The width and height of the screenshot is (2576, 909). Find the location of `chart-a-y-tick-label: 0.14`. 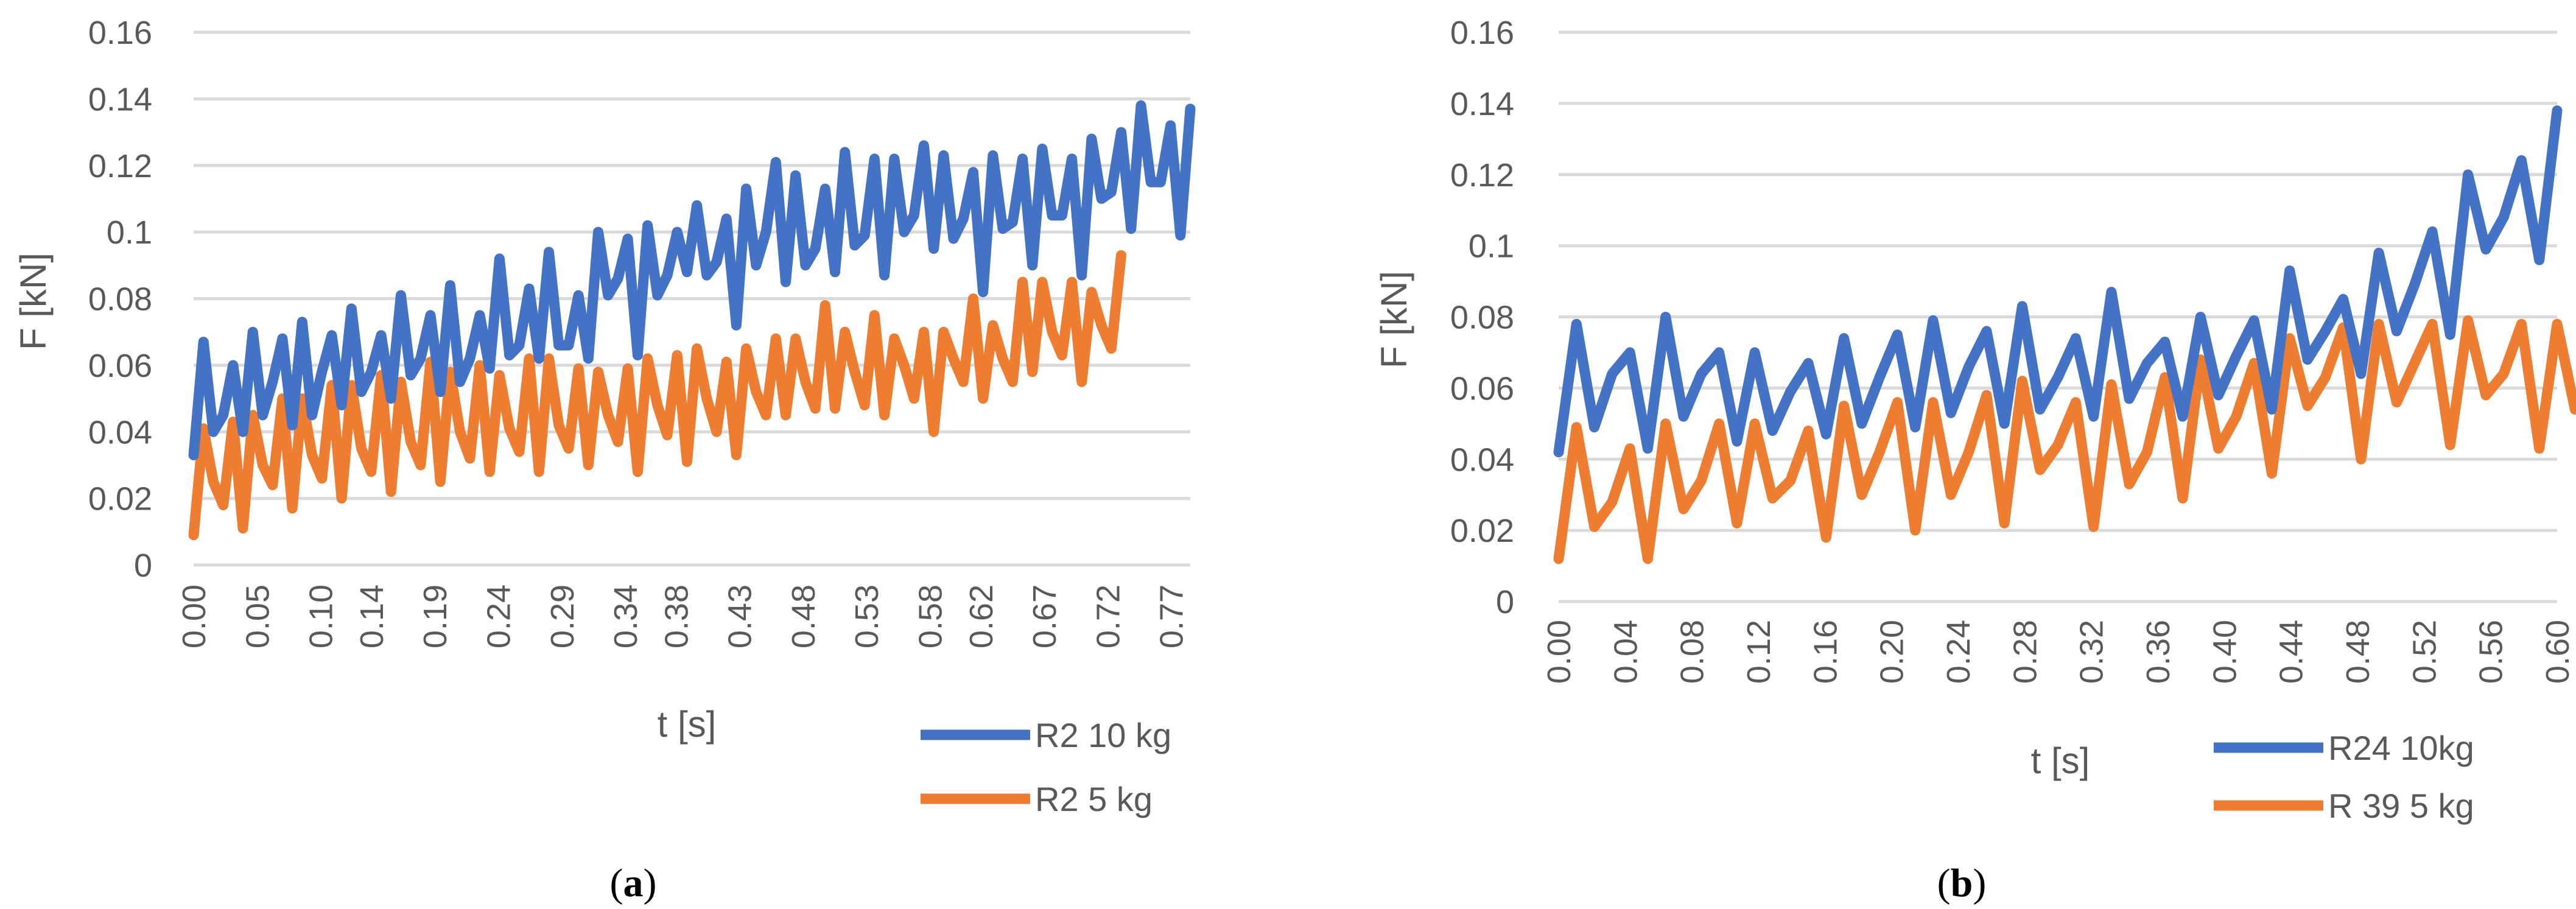

chart-a-y-tick-label: 0.14 is located at coordinates (120, 99).